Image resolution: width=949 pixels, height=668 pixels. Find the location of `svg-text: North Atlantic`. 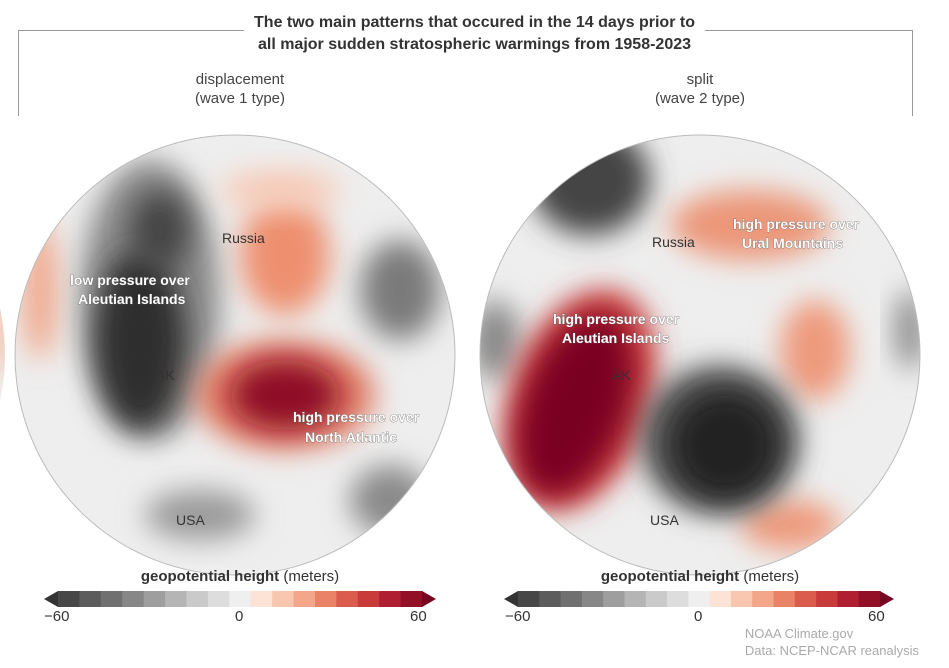

svg-text: North Atlantic is located at coordinates (351, 437).